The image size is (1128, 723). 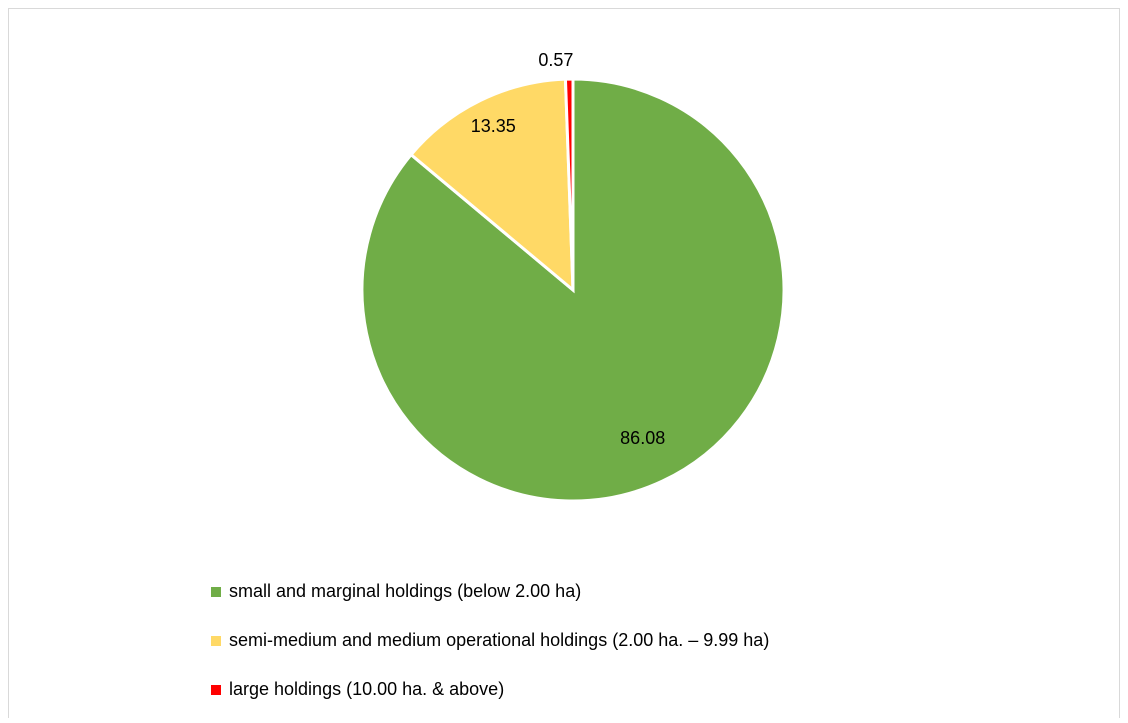 I want to click on data-label: 86.08, so click(x=642, y=438).